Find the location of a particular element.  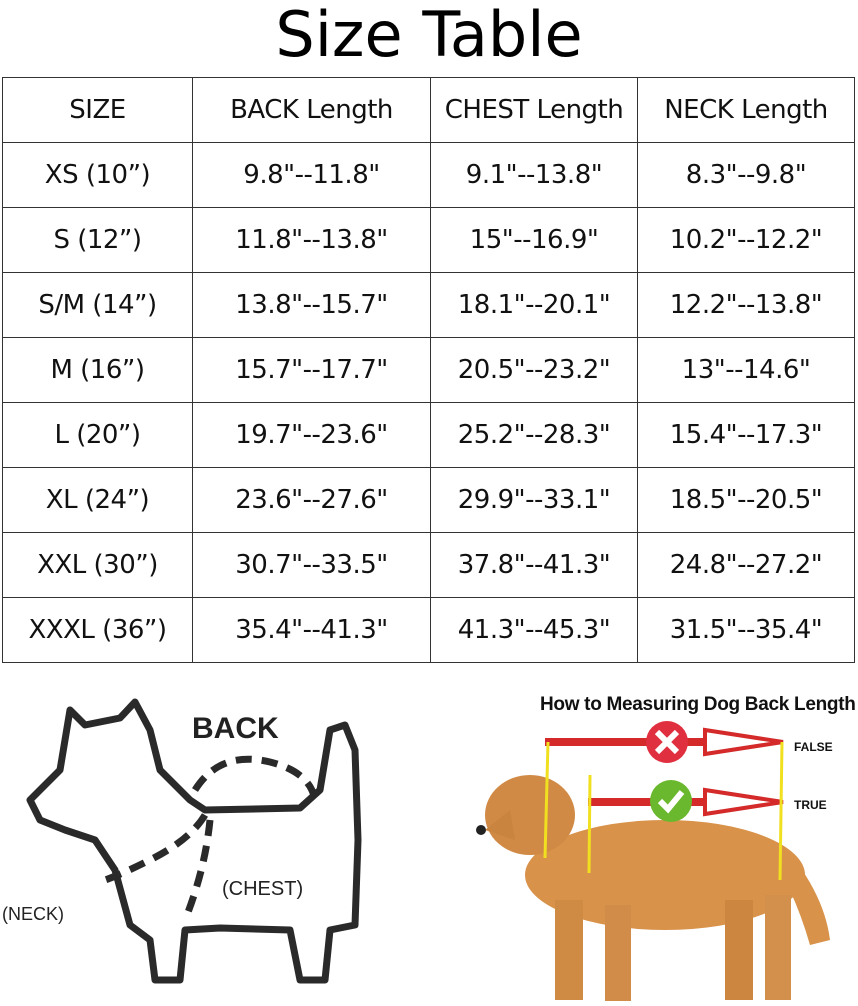

chest-label: (CHEST) is located at coordinates (263, 889).